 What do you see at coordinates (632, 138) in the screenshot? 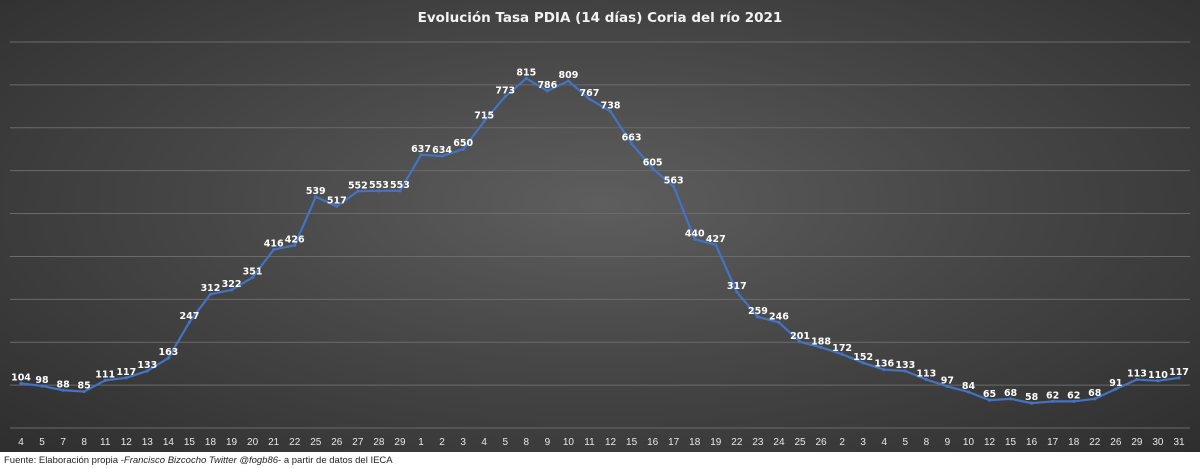
I see `data-label: 663` at bounding box center [632, 138].